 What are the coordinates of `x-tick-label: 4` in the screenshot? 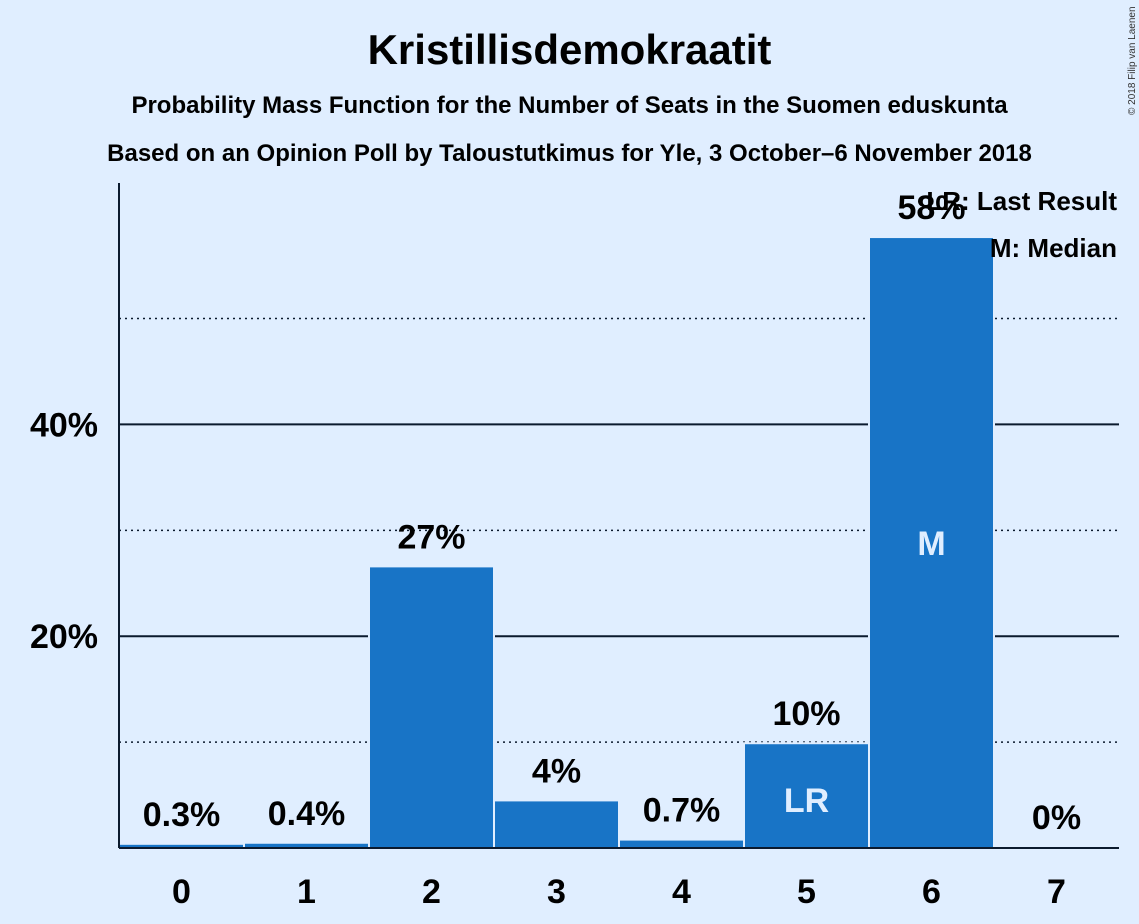 It's located at (681, 892).